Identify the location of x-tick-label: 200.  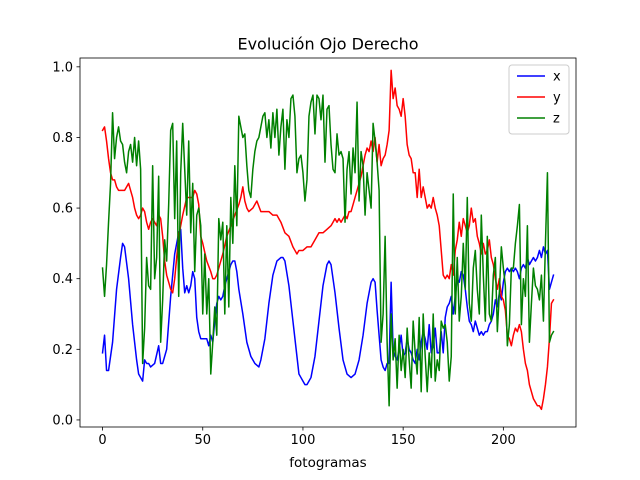
(503, 440).